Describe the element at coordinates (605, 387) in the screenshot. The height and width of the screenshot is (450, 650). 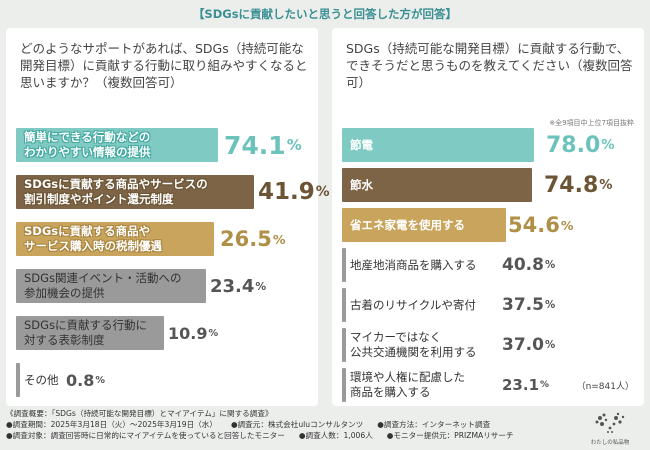
I see `sample-size-note: （n=841人）` at that location.